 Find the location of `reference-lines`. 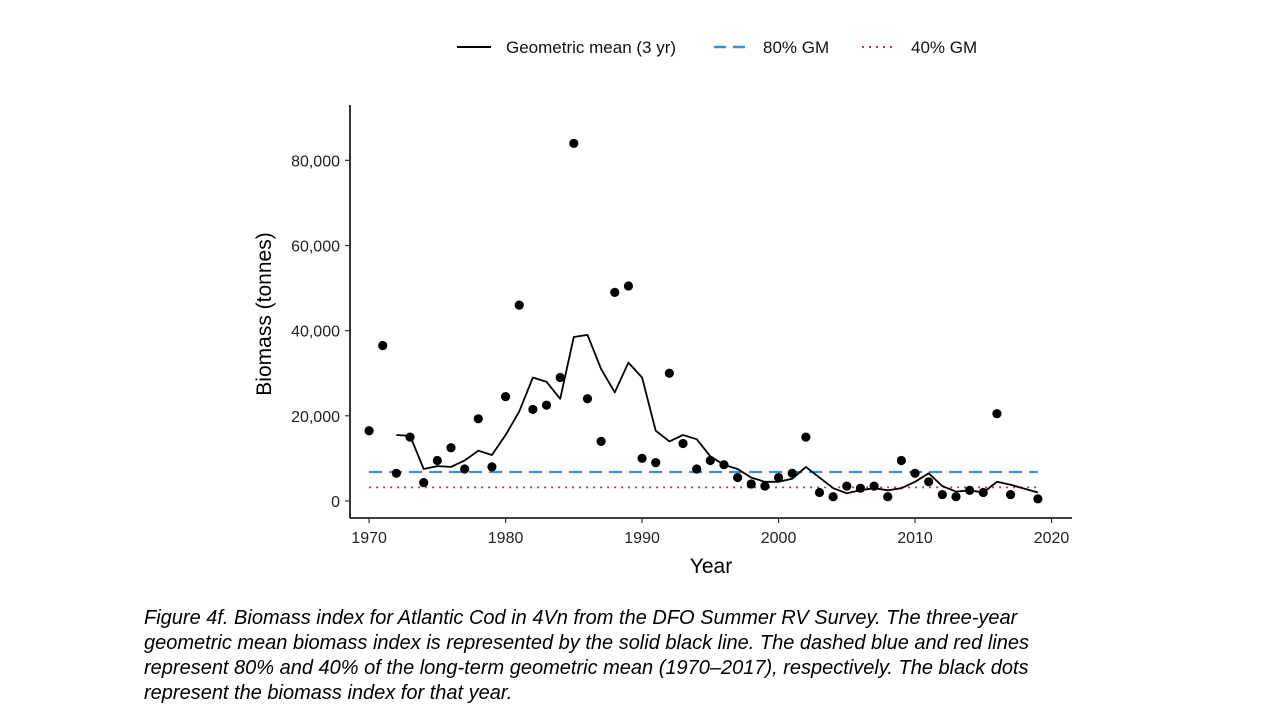

reference-lines is located at coordinates (703, 479).